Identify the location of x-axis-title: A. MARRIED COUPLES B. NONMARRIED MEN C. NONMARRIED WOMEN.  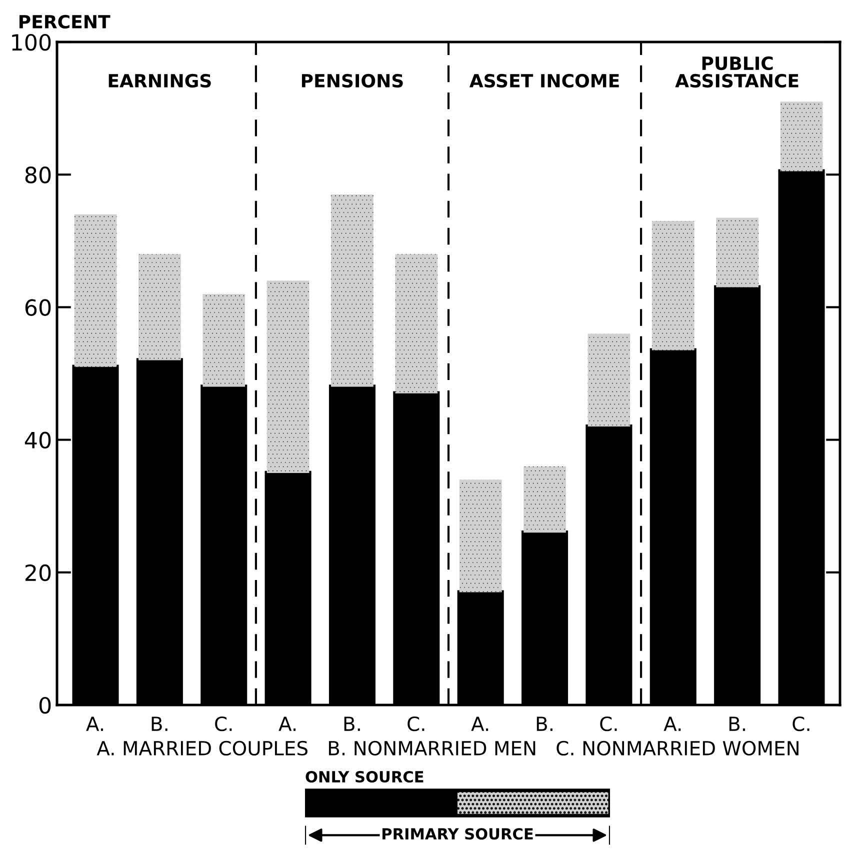
(447, 748).